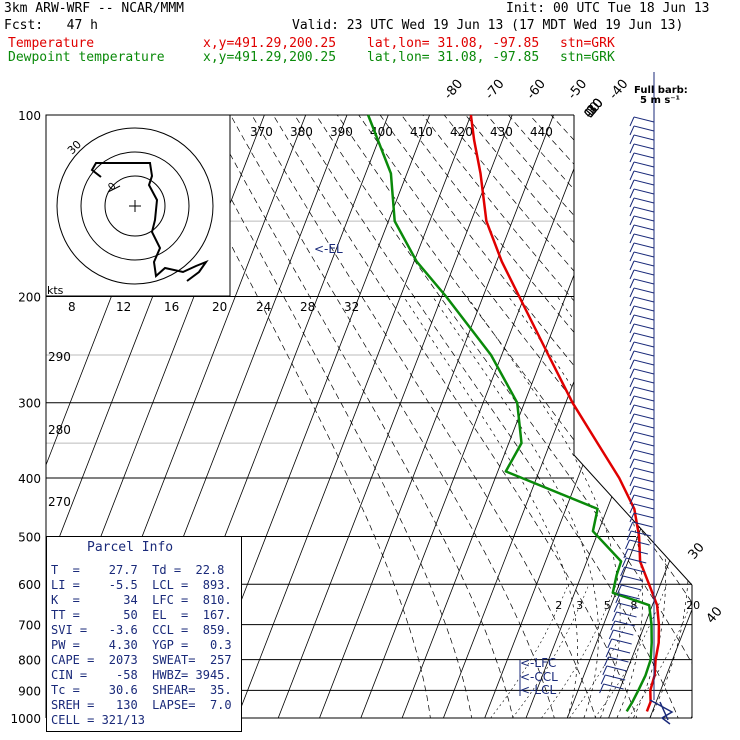 Image resolution: width=740 pixels, height=740 pixels. I want to click on isotherm-label: -70, so click(494, 90).